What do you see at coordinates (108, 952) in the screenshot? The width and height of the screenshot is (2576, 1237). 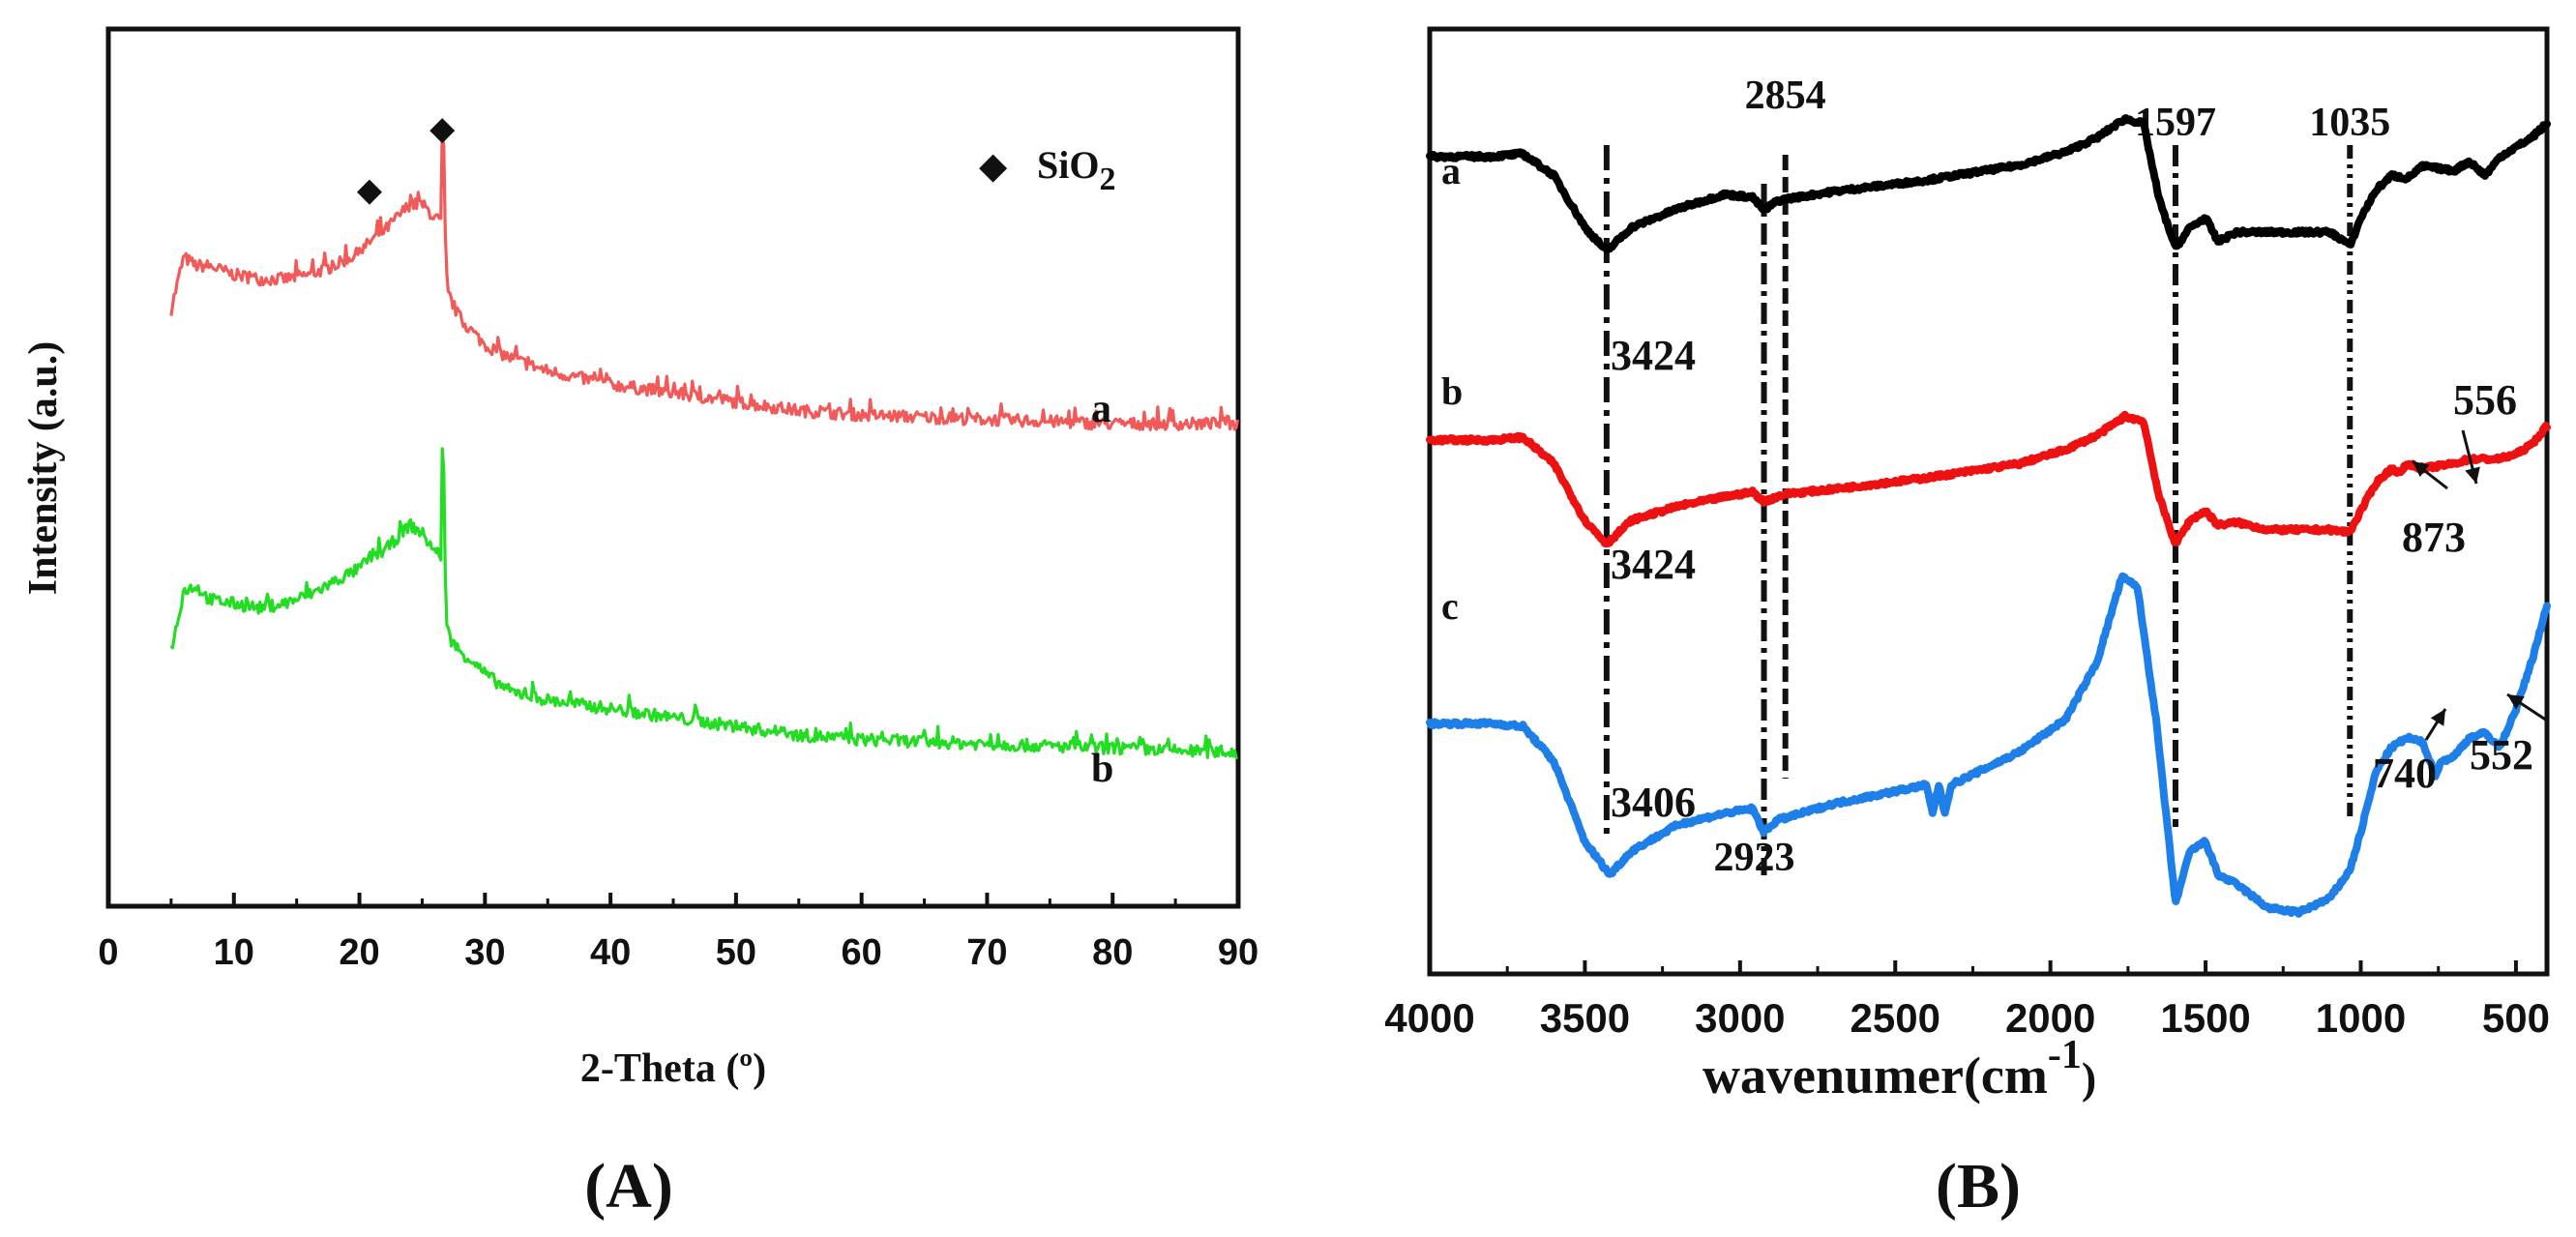 I see `panel-a-xtick-label: 0` at bounding box center [108, 952].